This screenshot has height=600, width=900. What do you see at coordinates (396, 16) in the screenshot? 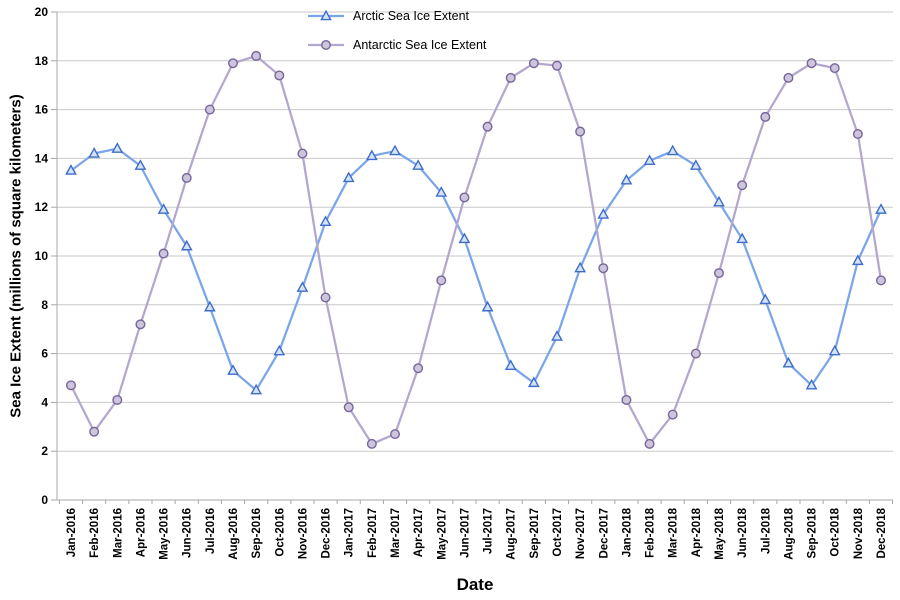
I see `legend-item-arctic: Arctic Sea Ice Extent` at bounding box center [396, 16].